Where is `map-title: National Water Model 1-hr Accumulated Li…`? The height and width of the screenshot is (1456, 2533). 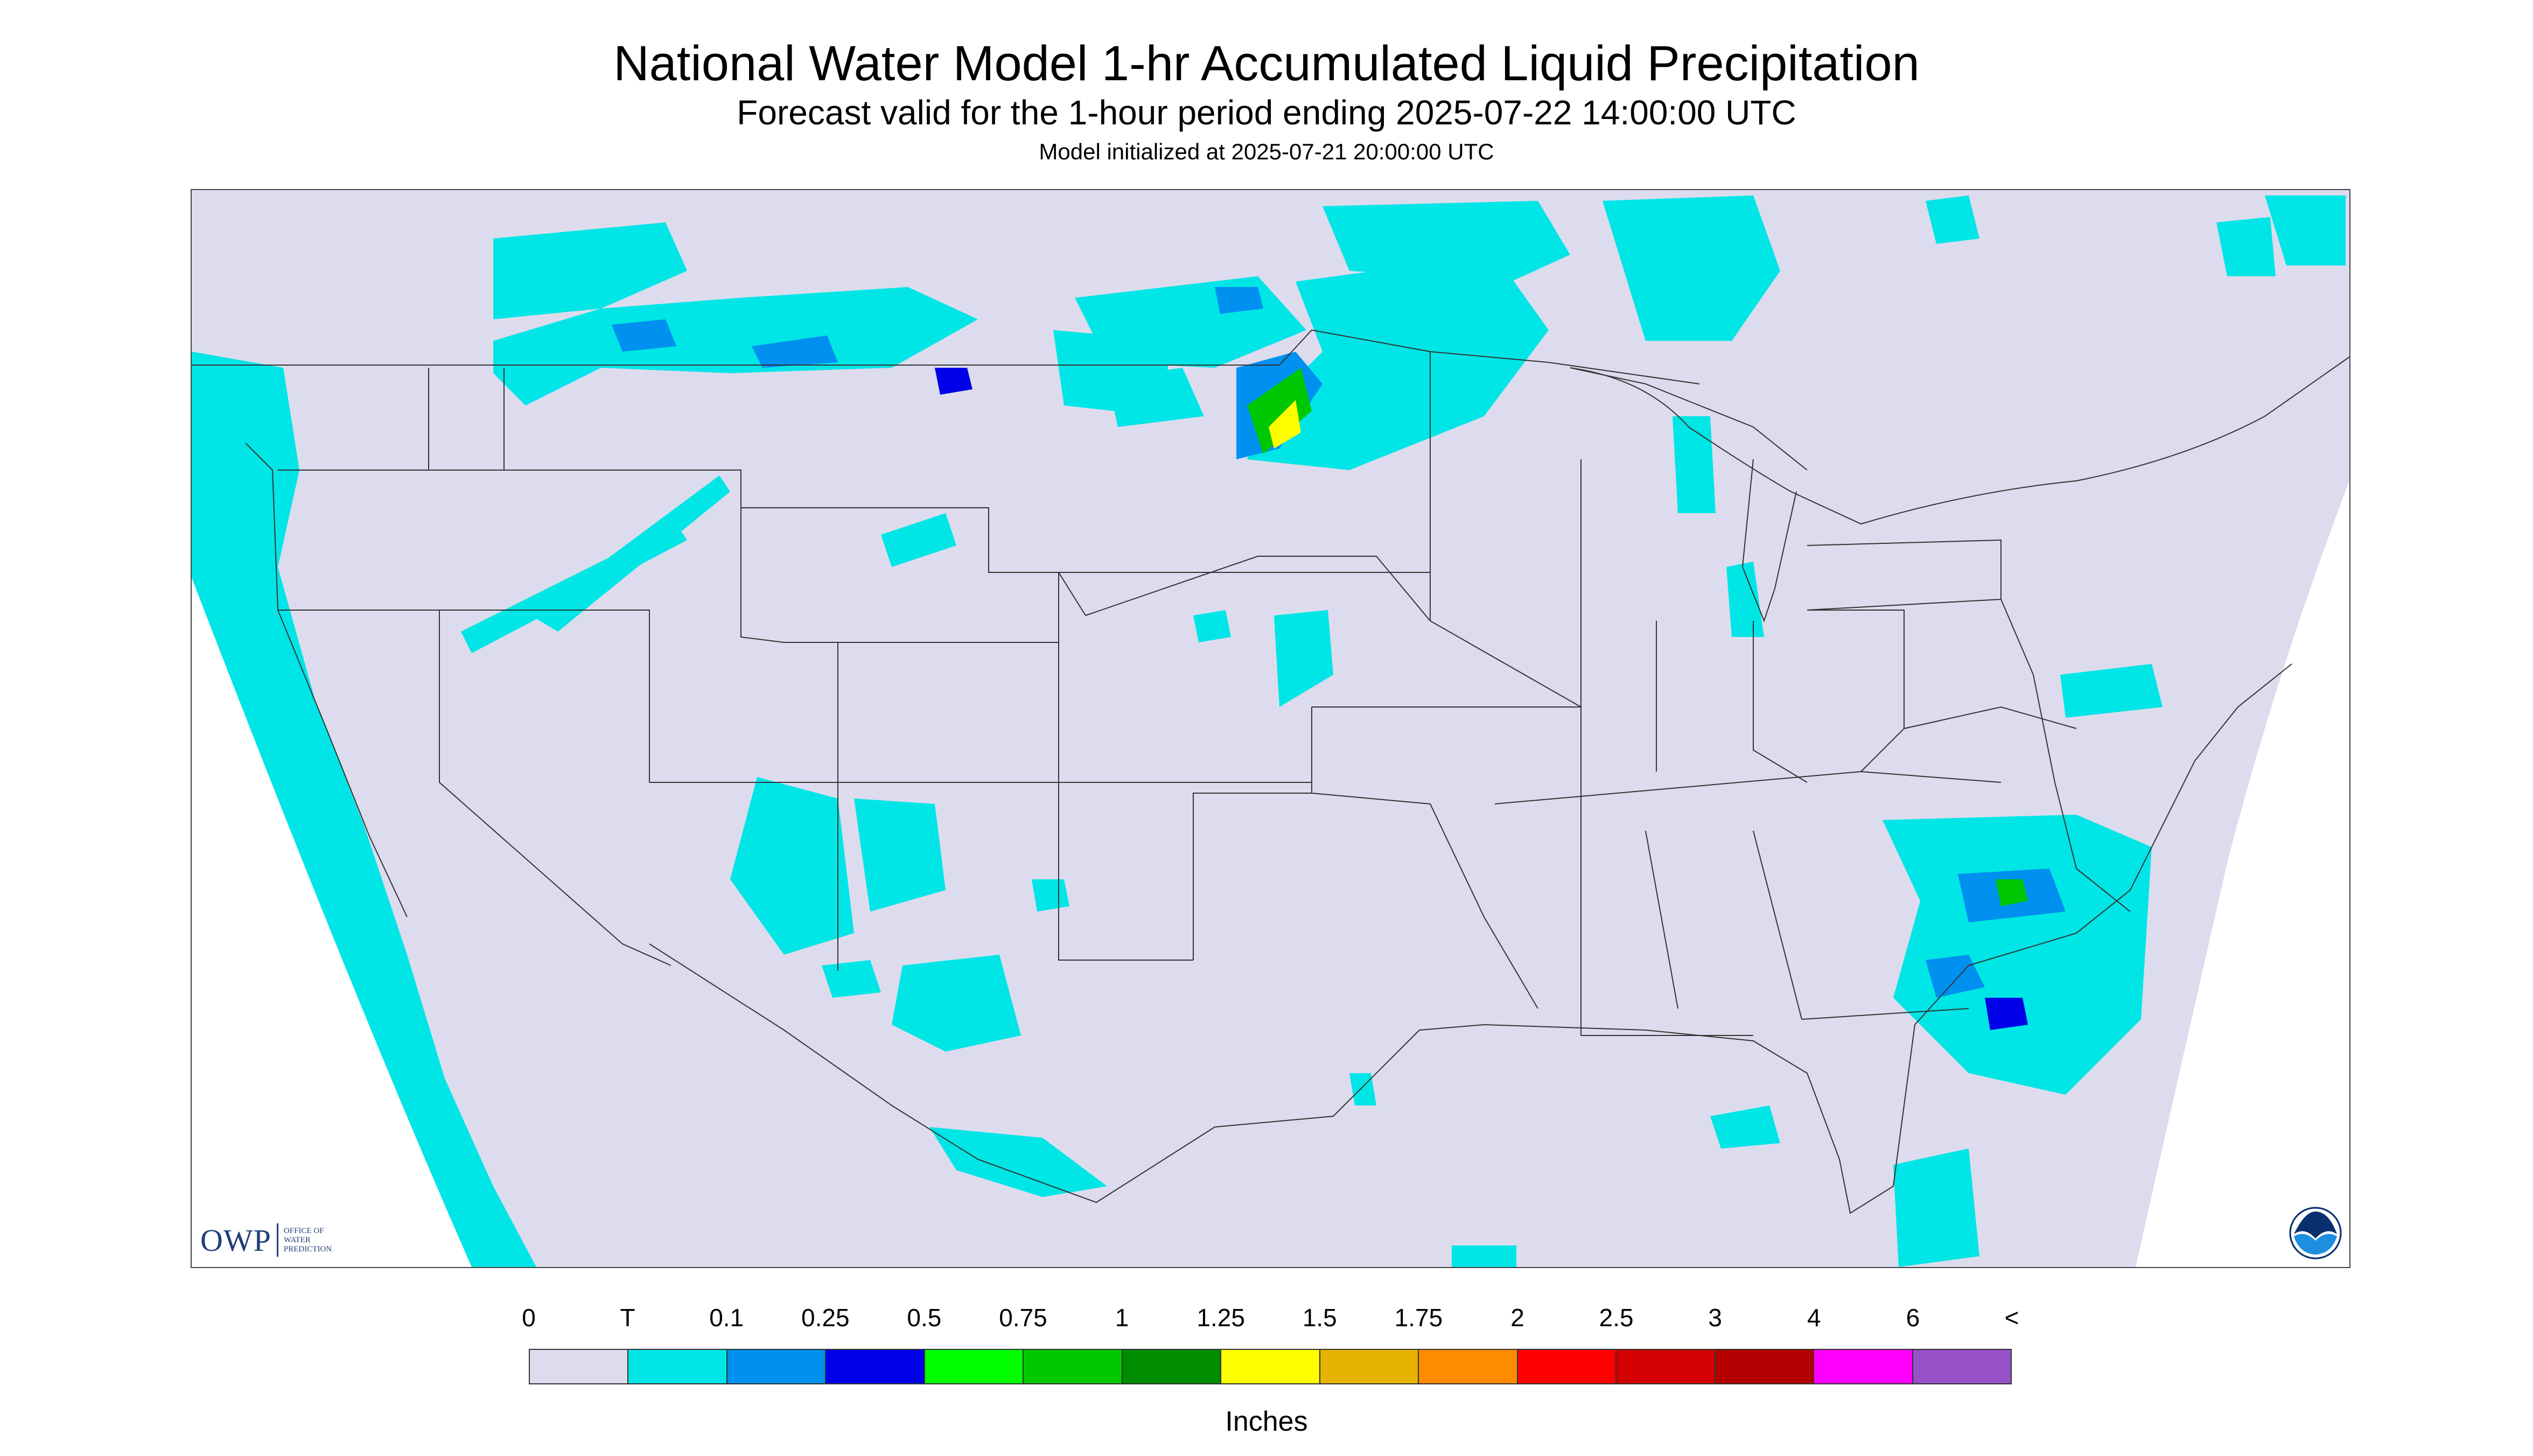 map-title: National Water Model 1-hr Accumulated Li… is located at coordinates (1266, 63).